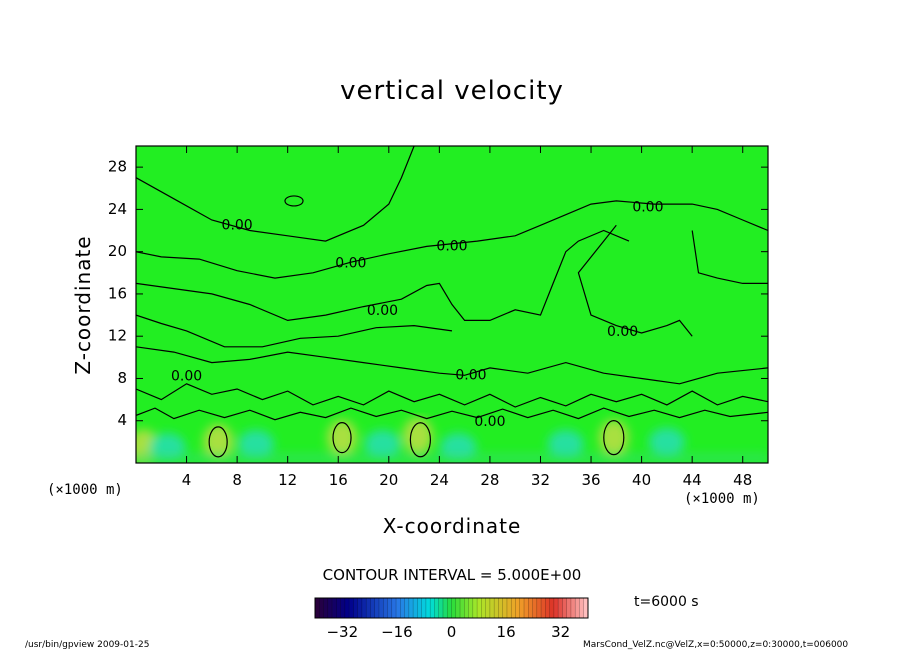  What do you see at coordinates (439, 480) in the screenshot?
I see `x-tick-label: 24` at bounding box center [439, 480].